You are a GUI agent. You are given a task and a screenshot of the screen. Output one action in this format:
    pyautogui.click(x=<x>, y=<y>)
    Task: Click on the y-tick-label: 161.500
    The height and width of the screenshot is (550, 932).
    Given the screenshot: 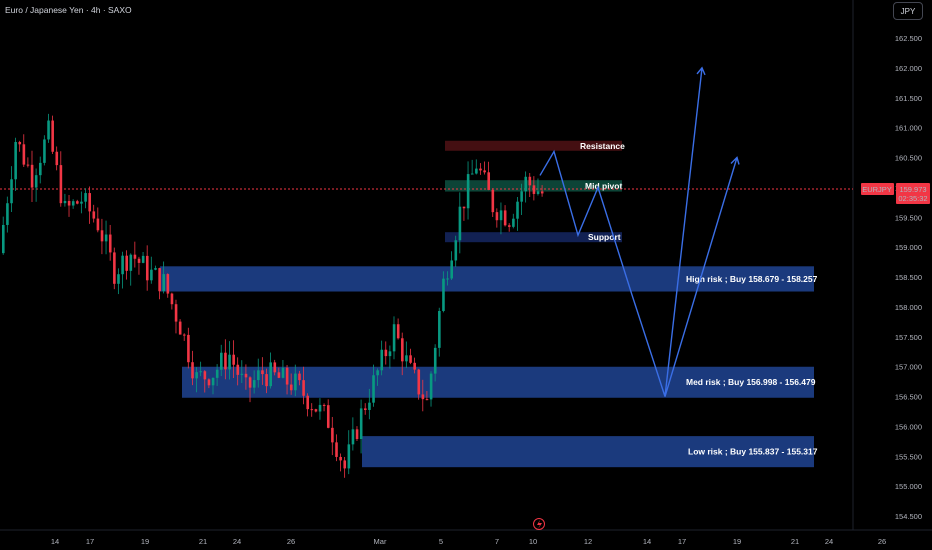 What is the action you would take?
    pyautogui.click(x=908, y=98)
    